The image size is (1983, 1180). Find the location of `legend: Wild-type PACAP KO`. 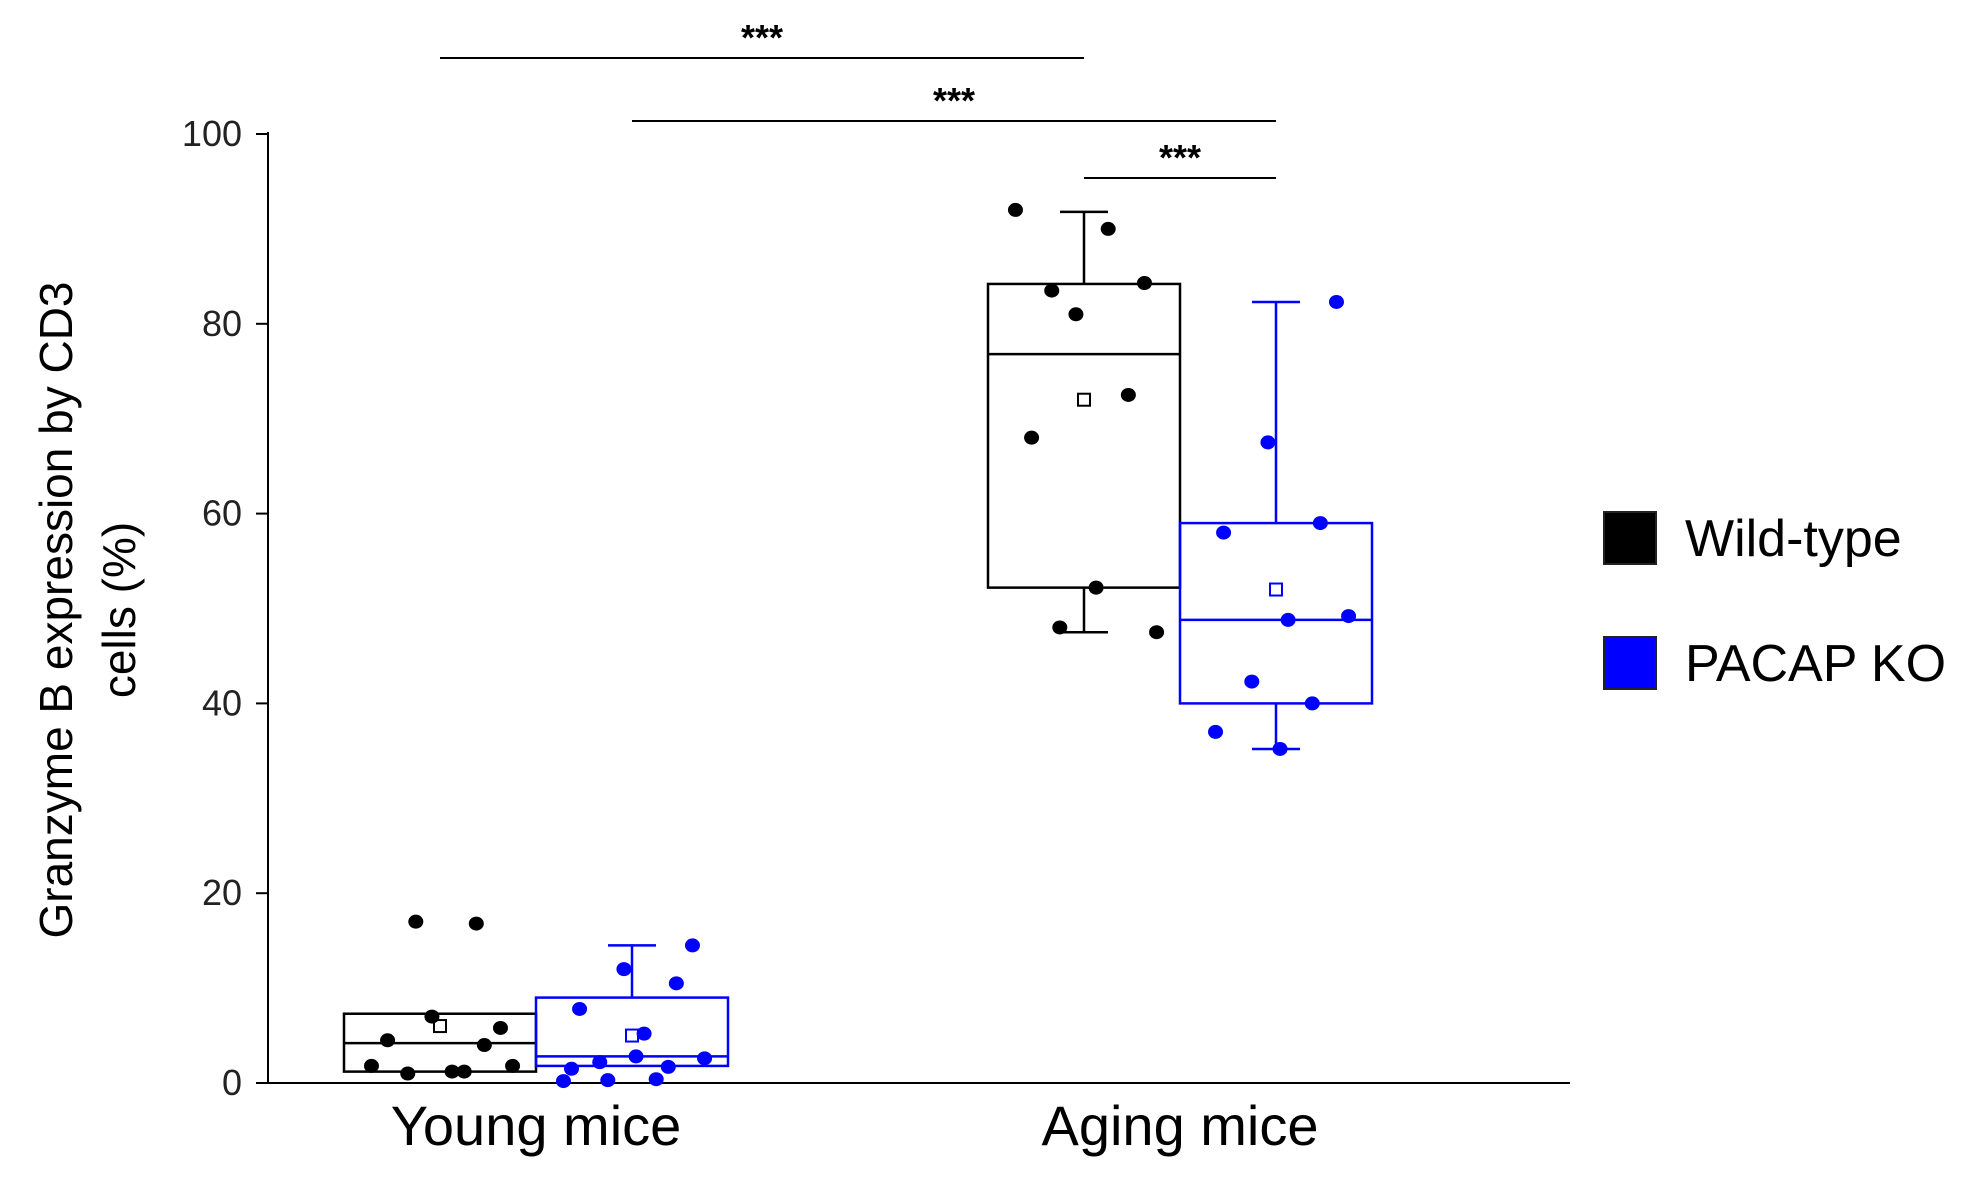

legend: Wild-type PACAP KO is located at coordinates (1774, 601).